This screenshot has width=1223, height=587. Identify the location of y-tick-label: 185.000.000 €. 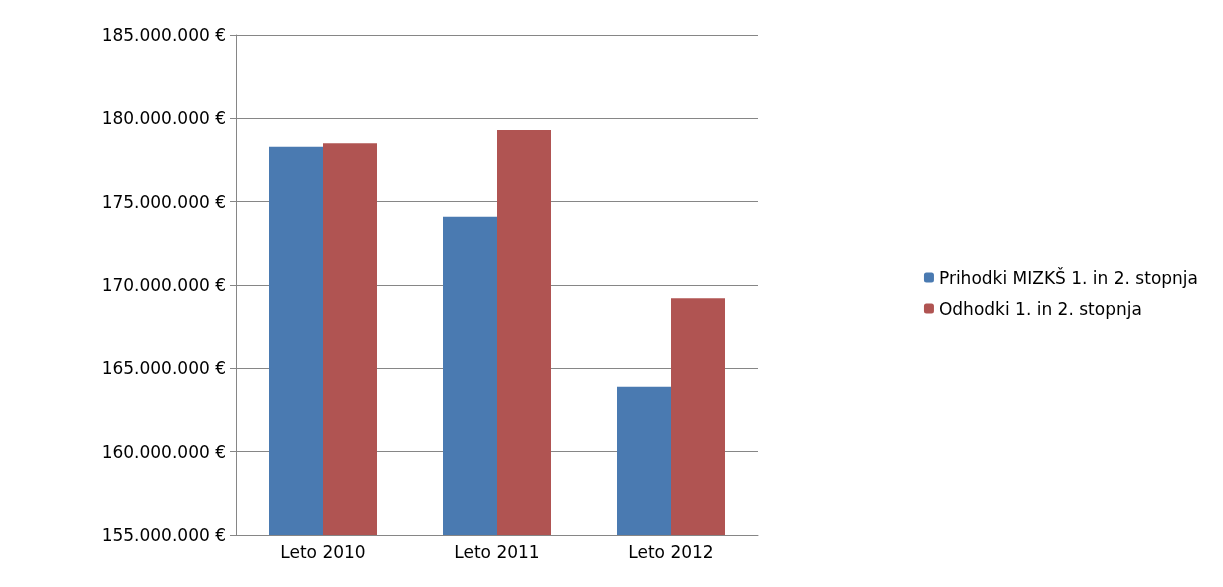
(163, 35).